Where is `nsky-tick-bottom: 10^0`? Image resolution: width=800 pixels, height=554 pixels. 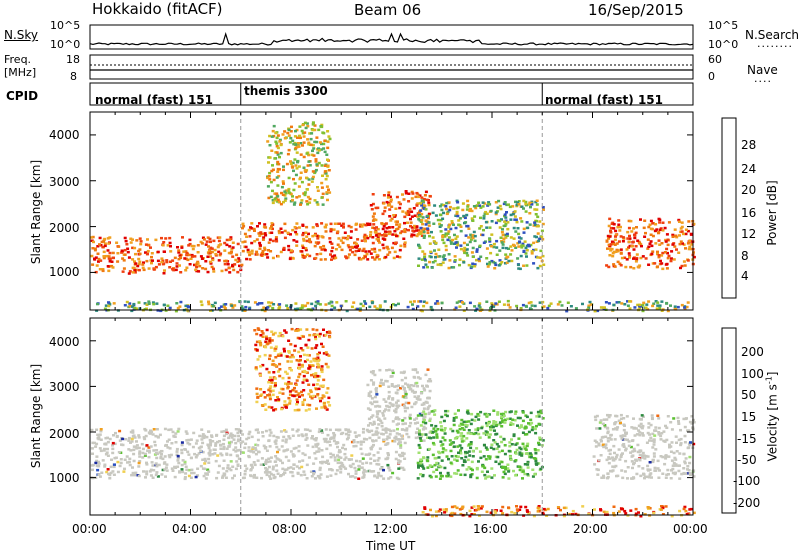
nsky-tick-bottom: 10^0 is located at coordinates (65, 44).